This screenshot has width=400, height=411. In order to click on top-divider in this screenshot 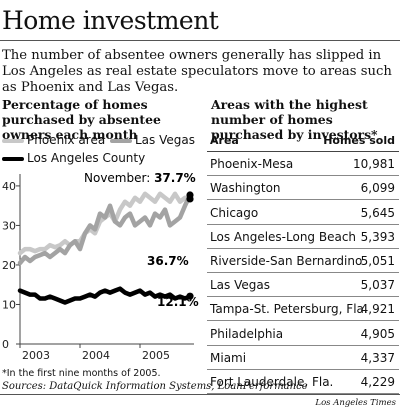, I will do `click(200, 40)`.